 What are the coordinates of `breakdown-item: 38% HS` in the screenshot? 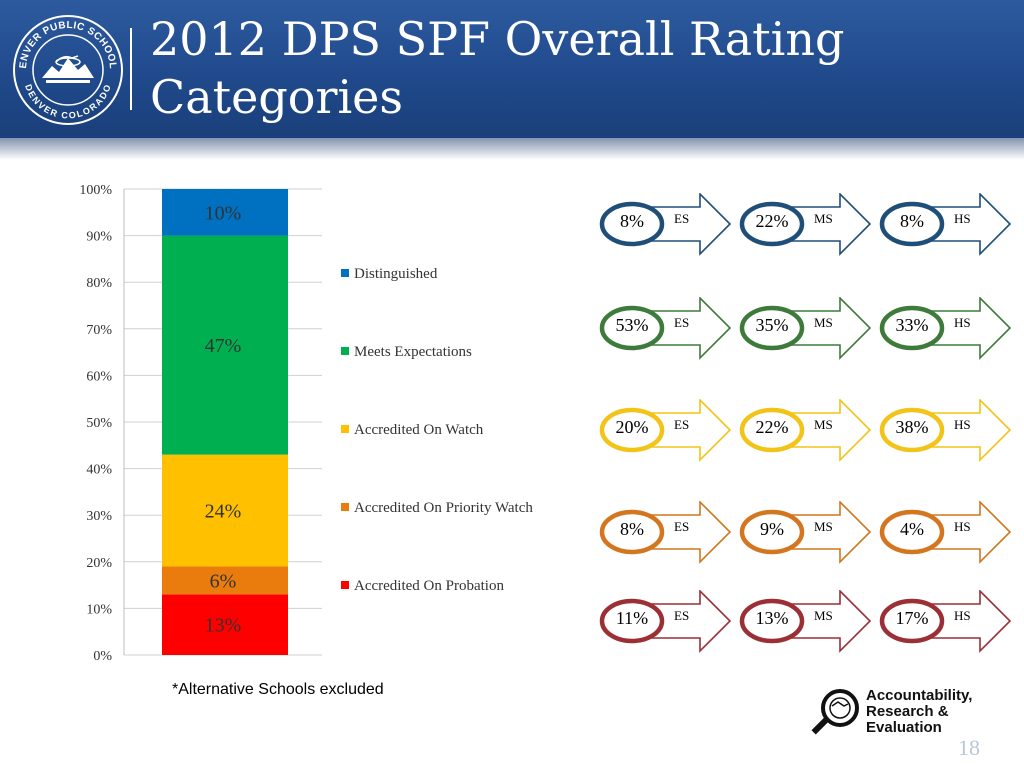 It's located at (946, 431).